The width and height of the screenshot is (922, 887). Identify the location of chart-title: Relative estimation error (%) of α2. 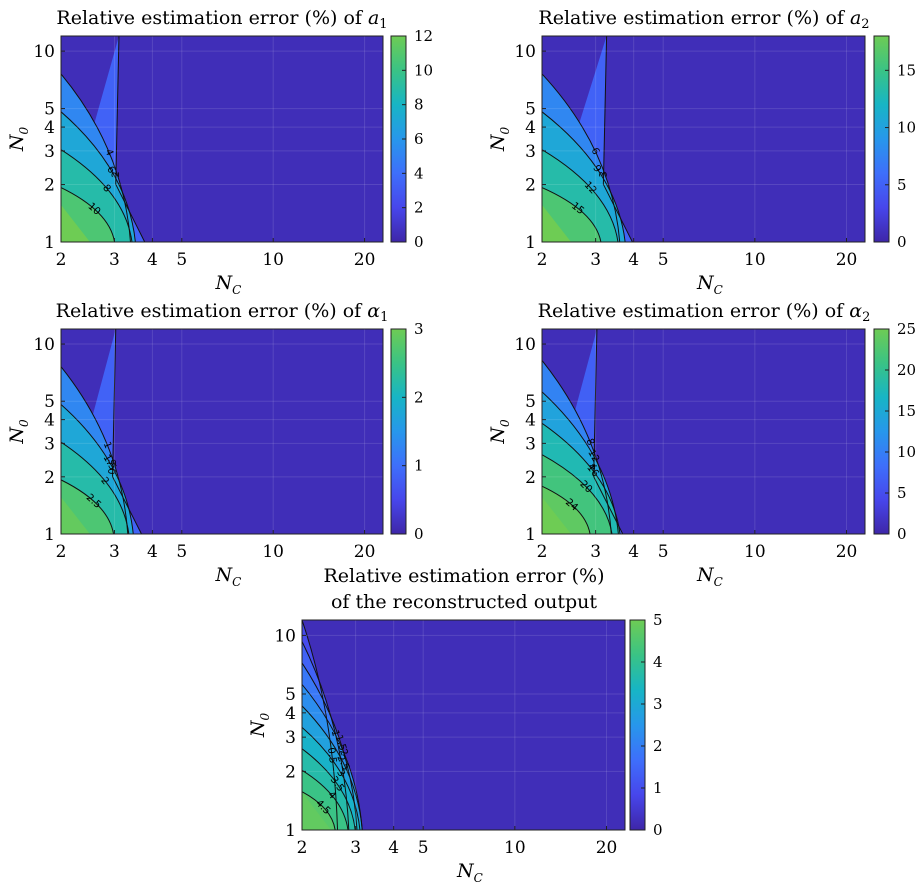
(704, 312).